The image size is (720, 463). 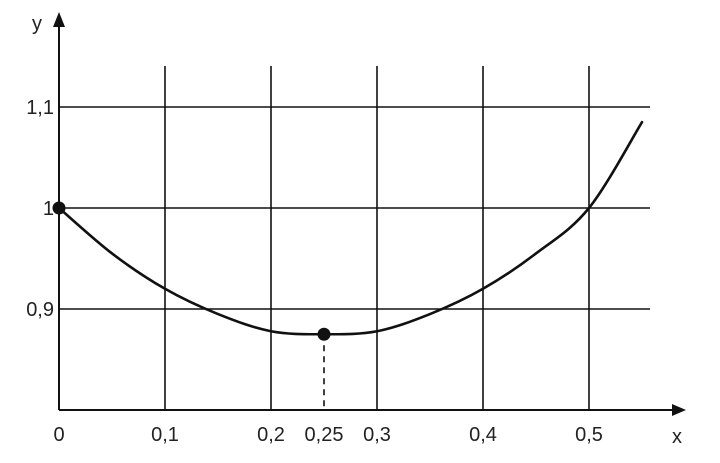 I want to click on y-tick-label: 0,9, so click(x=40, y=310).